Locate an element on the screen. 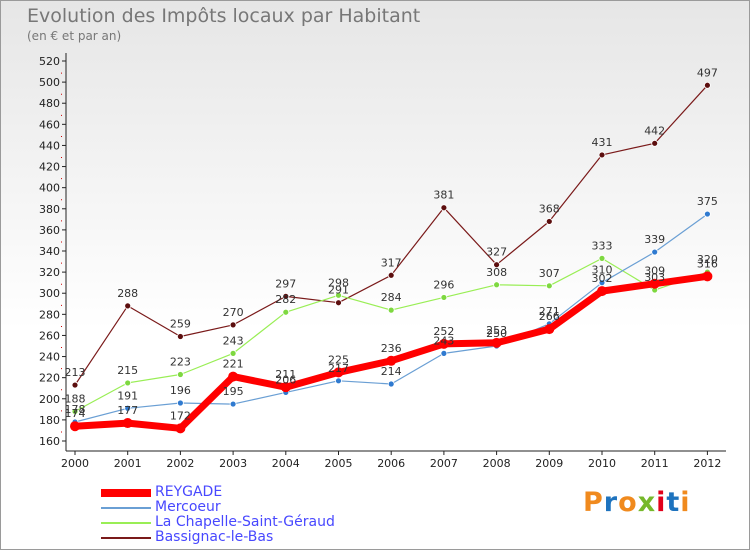 Image resolution: width=750 pixels, height=550 pixels. x-tick-label: 2004 is located at coordinates (286, 463).